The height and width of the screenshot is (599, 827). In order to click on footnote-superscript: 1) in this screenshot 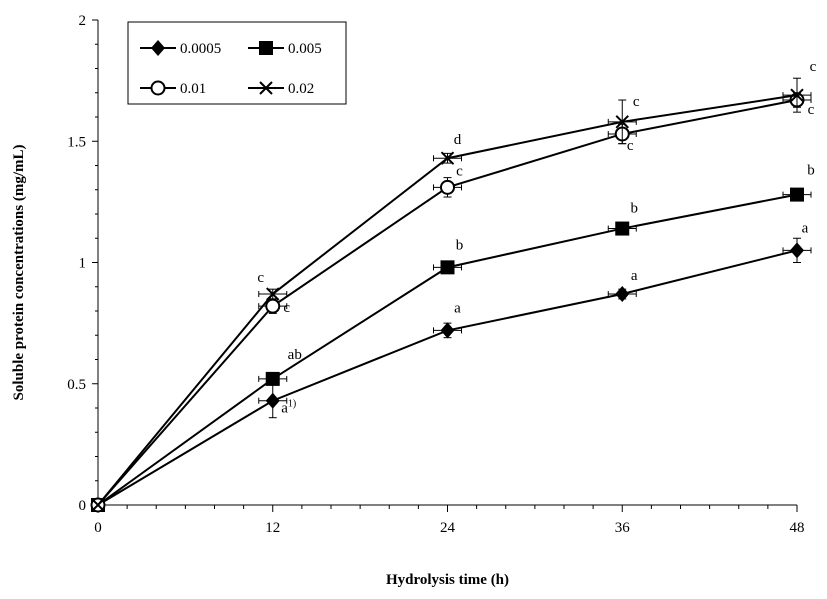, I will do `click(292, 404)`.